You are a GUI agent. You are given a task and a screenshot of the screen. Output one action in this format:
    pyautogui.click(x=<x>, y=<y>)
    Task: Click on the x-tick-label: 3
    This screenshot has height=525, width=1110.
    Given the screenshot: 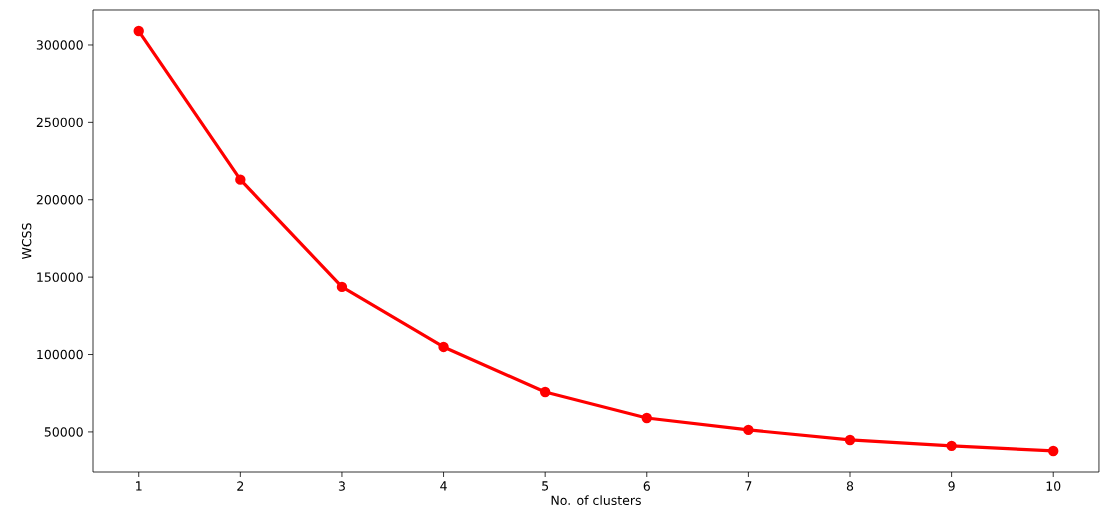 What is the action you would take?
    pyautogui.click(x=341, y=486)
    